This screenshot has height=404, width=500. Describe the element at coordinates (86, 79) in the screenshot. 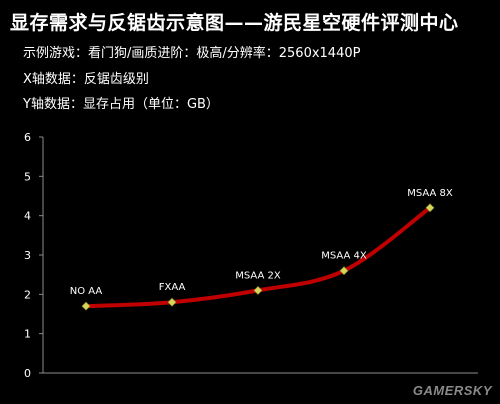

I see `x-axis-note: X轴数据：反锯齿级别` at that location.